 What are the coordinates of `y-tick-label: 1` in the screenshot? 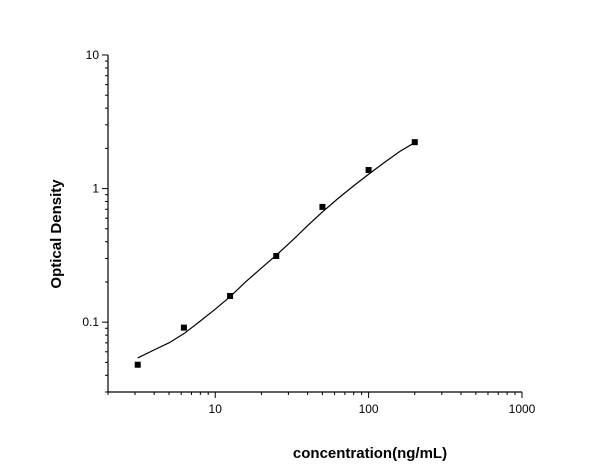 It's located at (95, 189).